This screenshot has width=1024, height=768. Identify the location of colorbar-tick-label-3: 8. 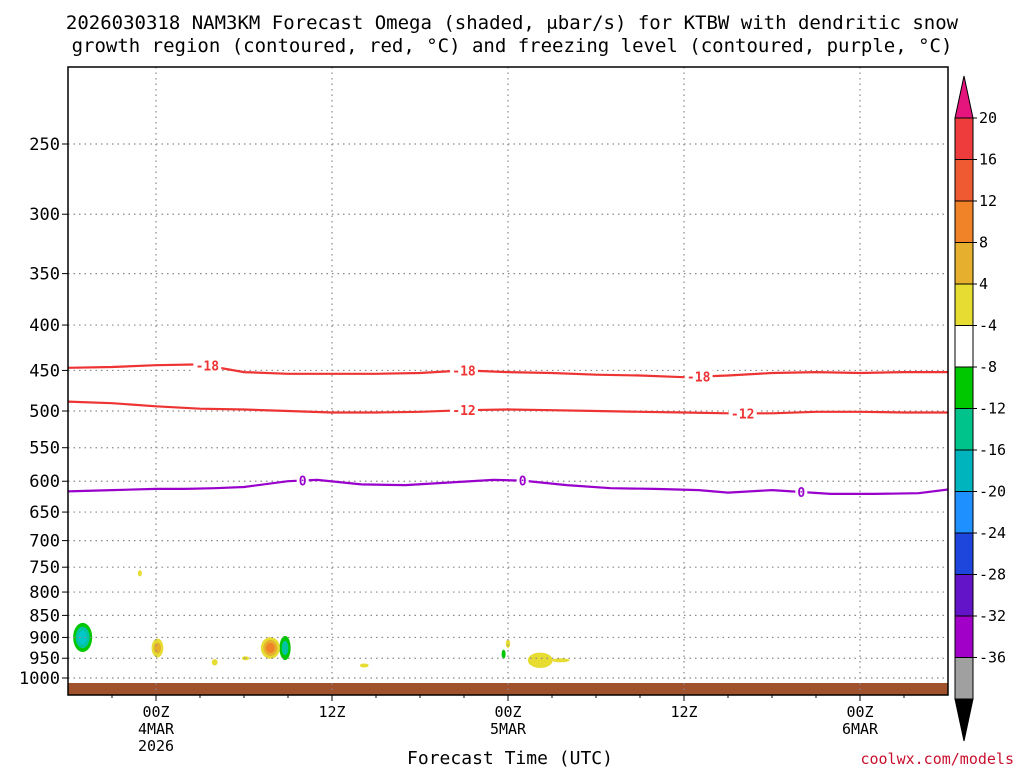
(983, 243).